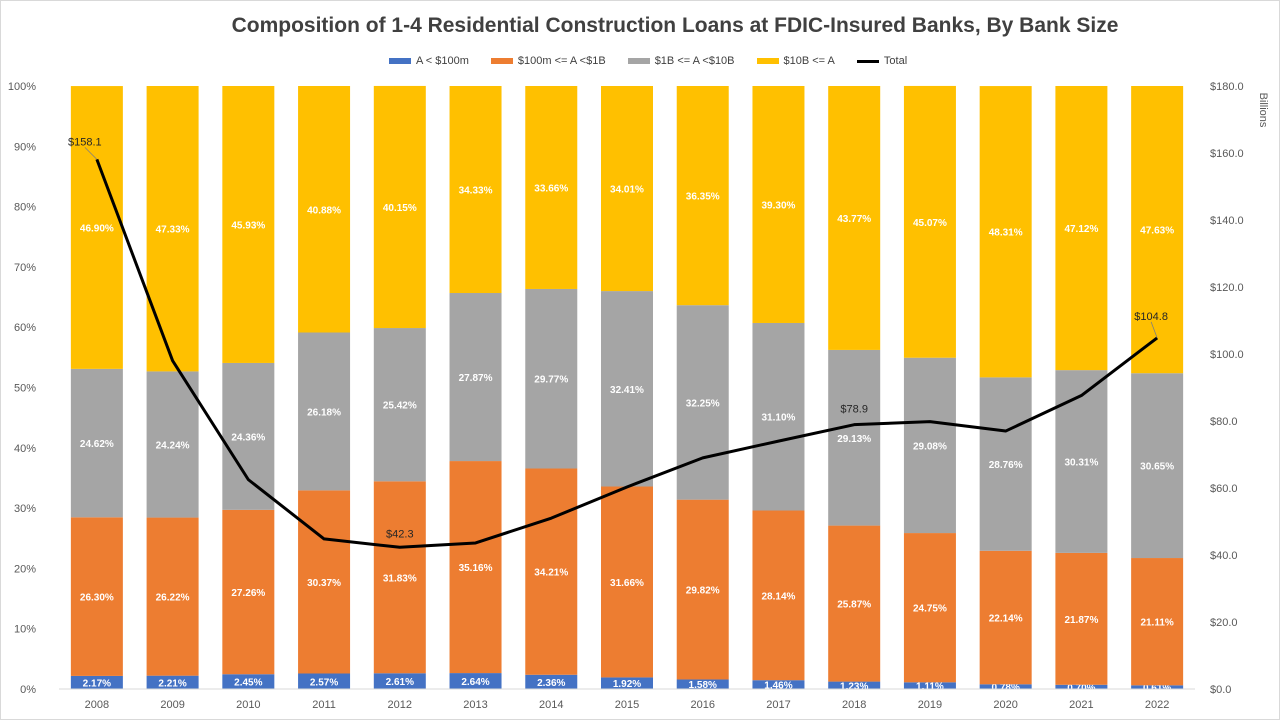  Describe the element at coordinates (882, 61) in the screenshot. I see `legend-item-total: Total` at that location.